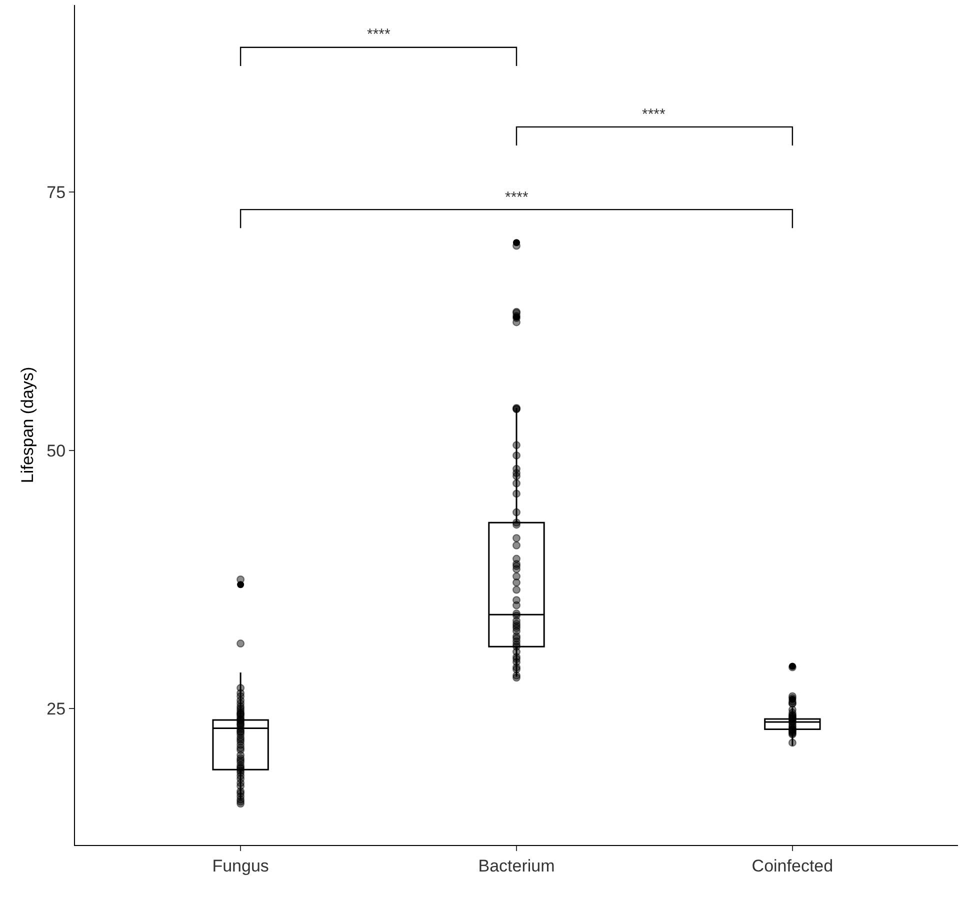 The image size is (963, 909). What do you see at coordinates (56, 192) in the screenshot?
I see `y-tick-label: 75` at bounding box center [56, 192].